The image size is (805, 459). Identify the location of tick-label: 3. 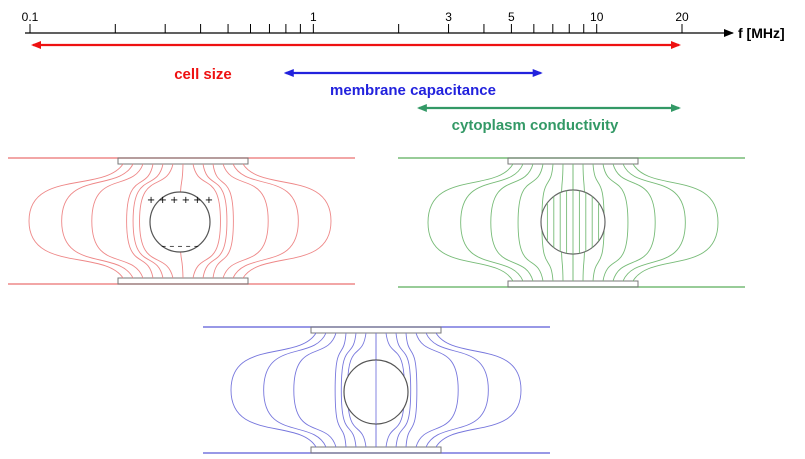
(448, 17).